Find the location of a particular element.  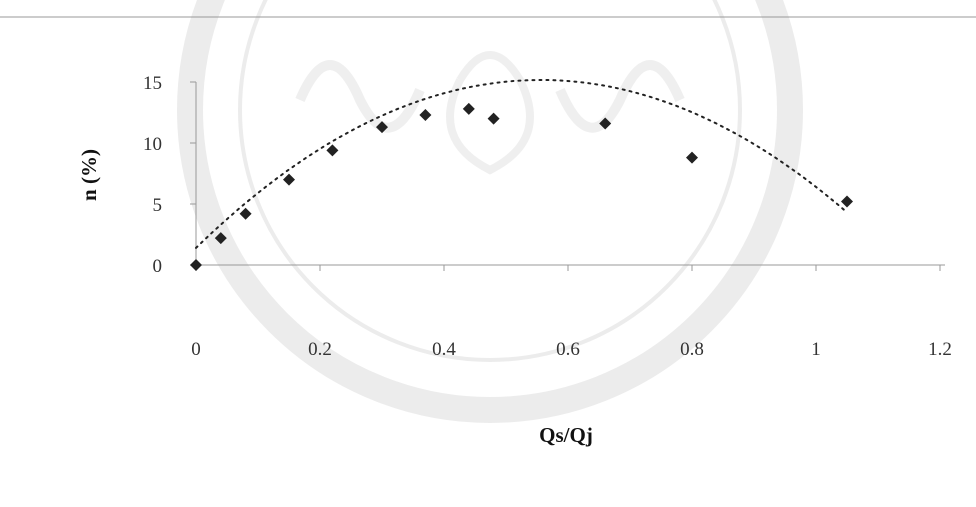

x-tick-label: 0.6 is located at coordinates (568, 349).